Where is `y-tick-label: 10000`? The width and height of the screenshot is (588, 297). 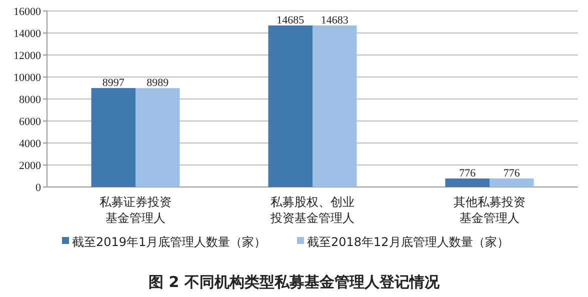 y-tick-label: 10000 is located at coordinates (28, 78).